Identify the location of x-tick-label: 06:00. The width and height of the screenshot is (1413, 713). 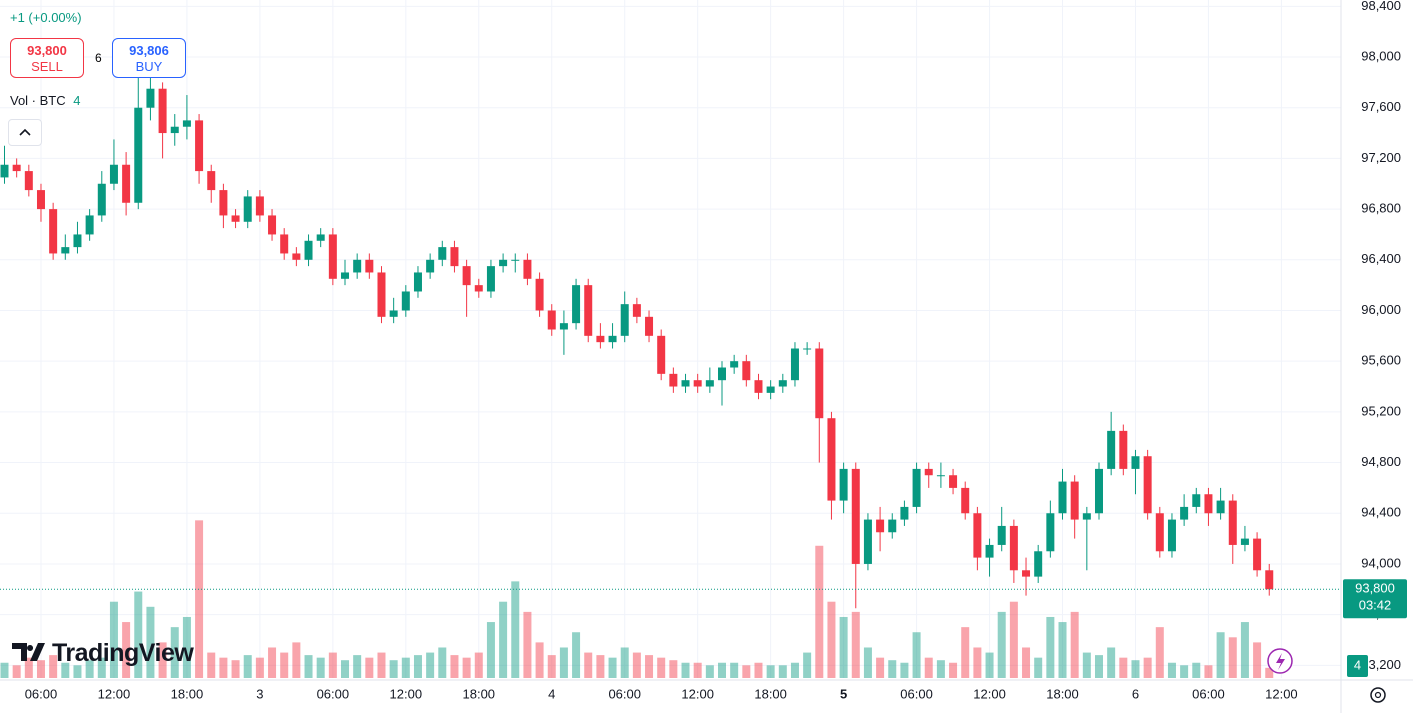
(333, 693).